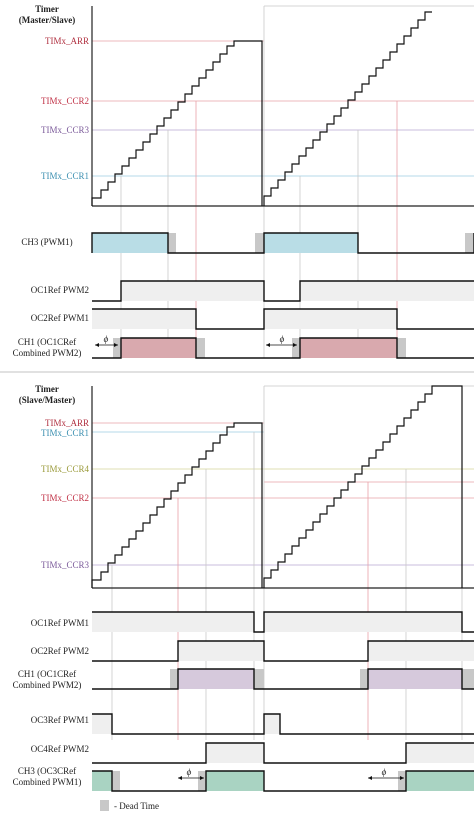  Describe the element at coordinates (60, 720) in the screenshot. I see `bottom-oc3ref-label: OC3Ref PWM1` at that location.